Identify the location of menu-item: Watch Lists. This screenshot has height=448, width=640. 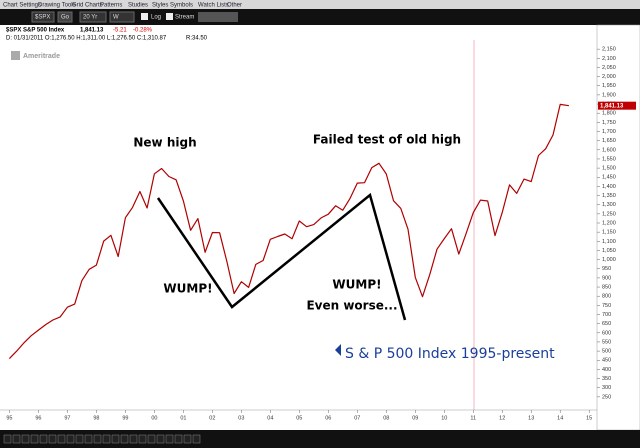
(213, 6).